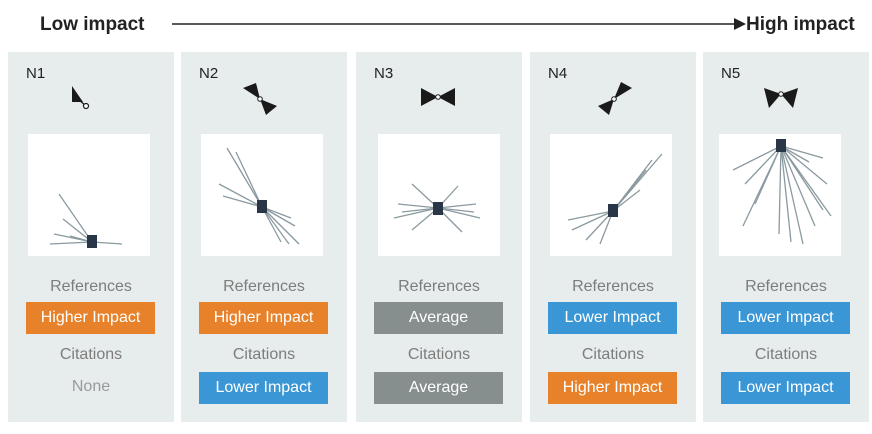 The image size is (872, 434). I want to click on n2-glyph-icon, so click(260, 99).